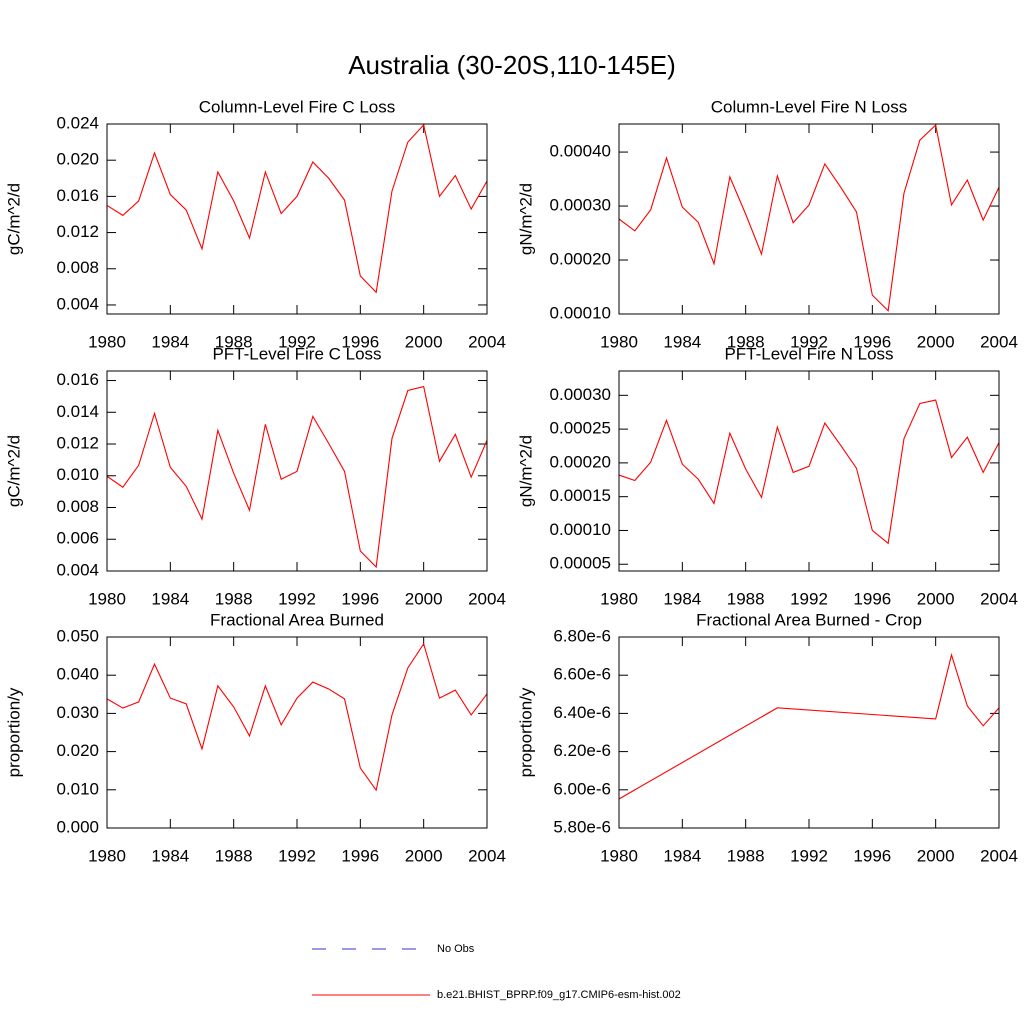 This screenshot has height=1029, width=1024. I want to click on y-tick-label: 0.006, so click(77, 538).